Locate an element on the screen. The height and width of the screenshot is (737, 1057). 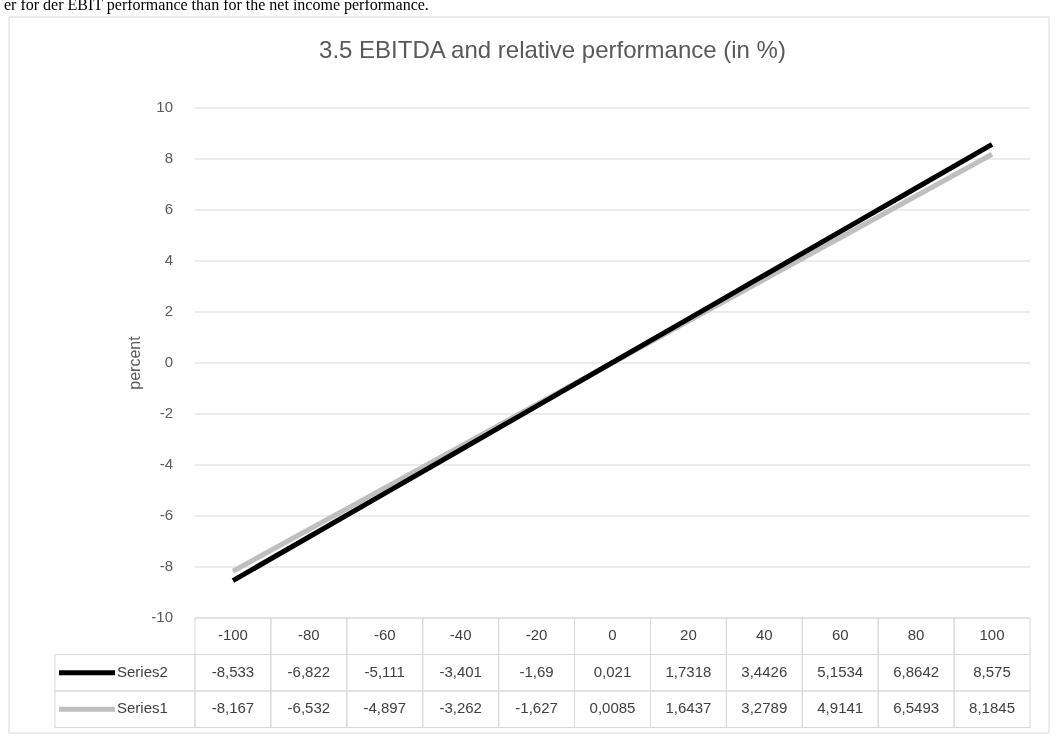
data-label: -1,69 is located at coordinates (536, 671).